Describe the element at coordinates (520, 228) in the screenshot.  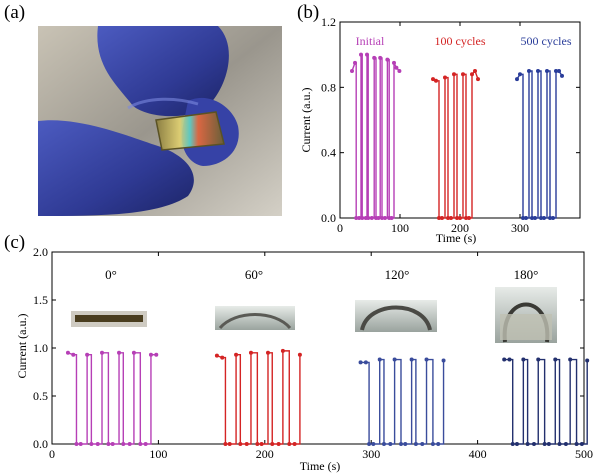
I see `x-tick-label: 300` at that location.